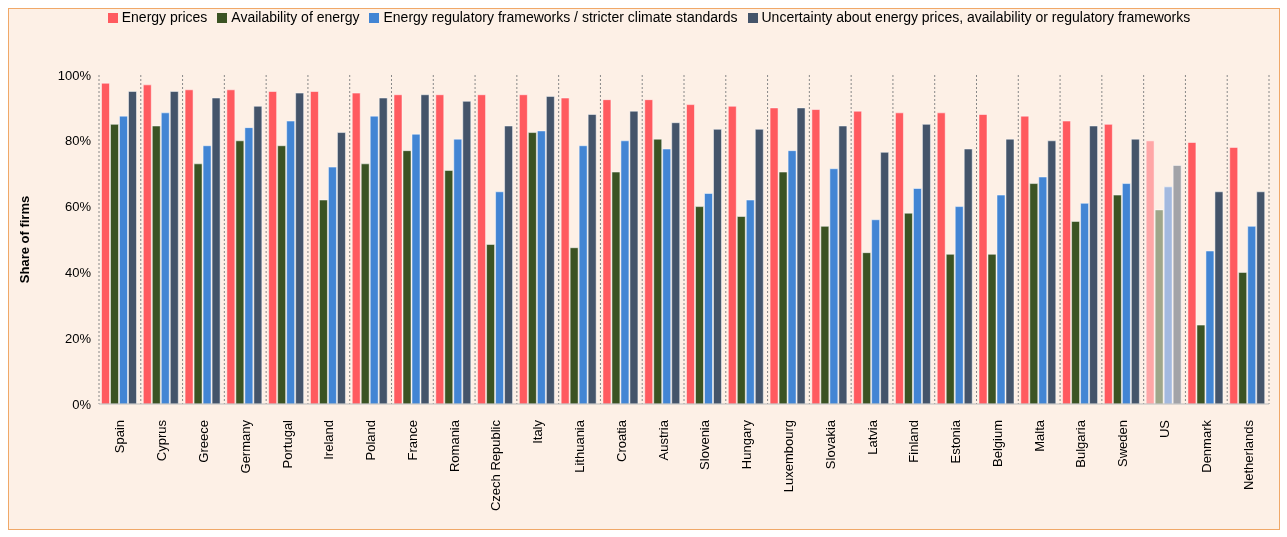  I want to click on x-tick-label: Cyprus, so click(162, 440).